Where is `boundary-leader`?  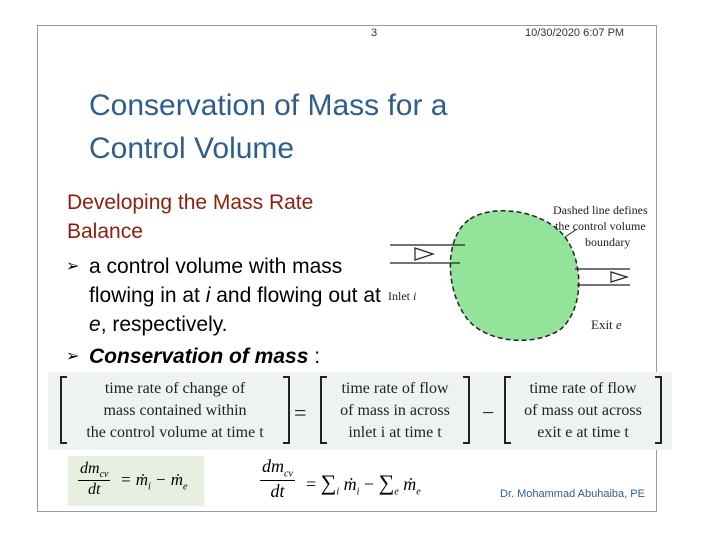
boundary-leader is located at coordinates (571, 233).